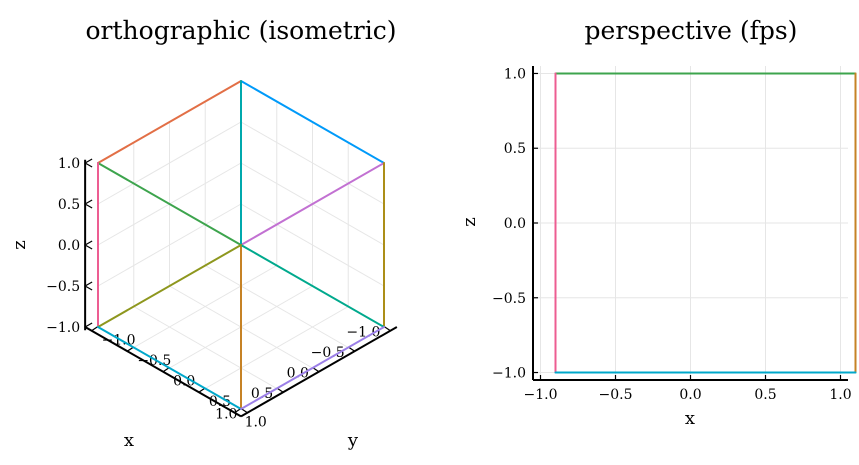 The image size is (859, 465). I want to click on chart-title-perspective: perspective (fps), so click(691, 30).